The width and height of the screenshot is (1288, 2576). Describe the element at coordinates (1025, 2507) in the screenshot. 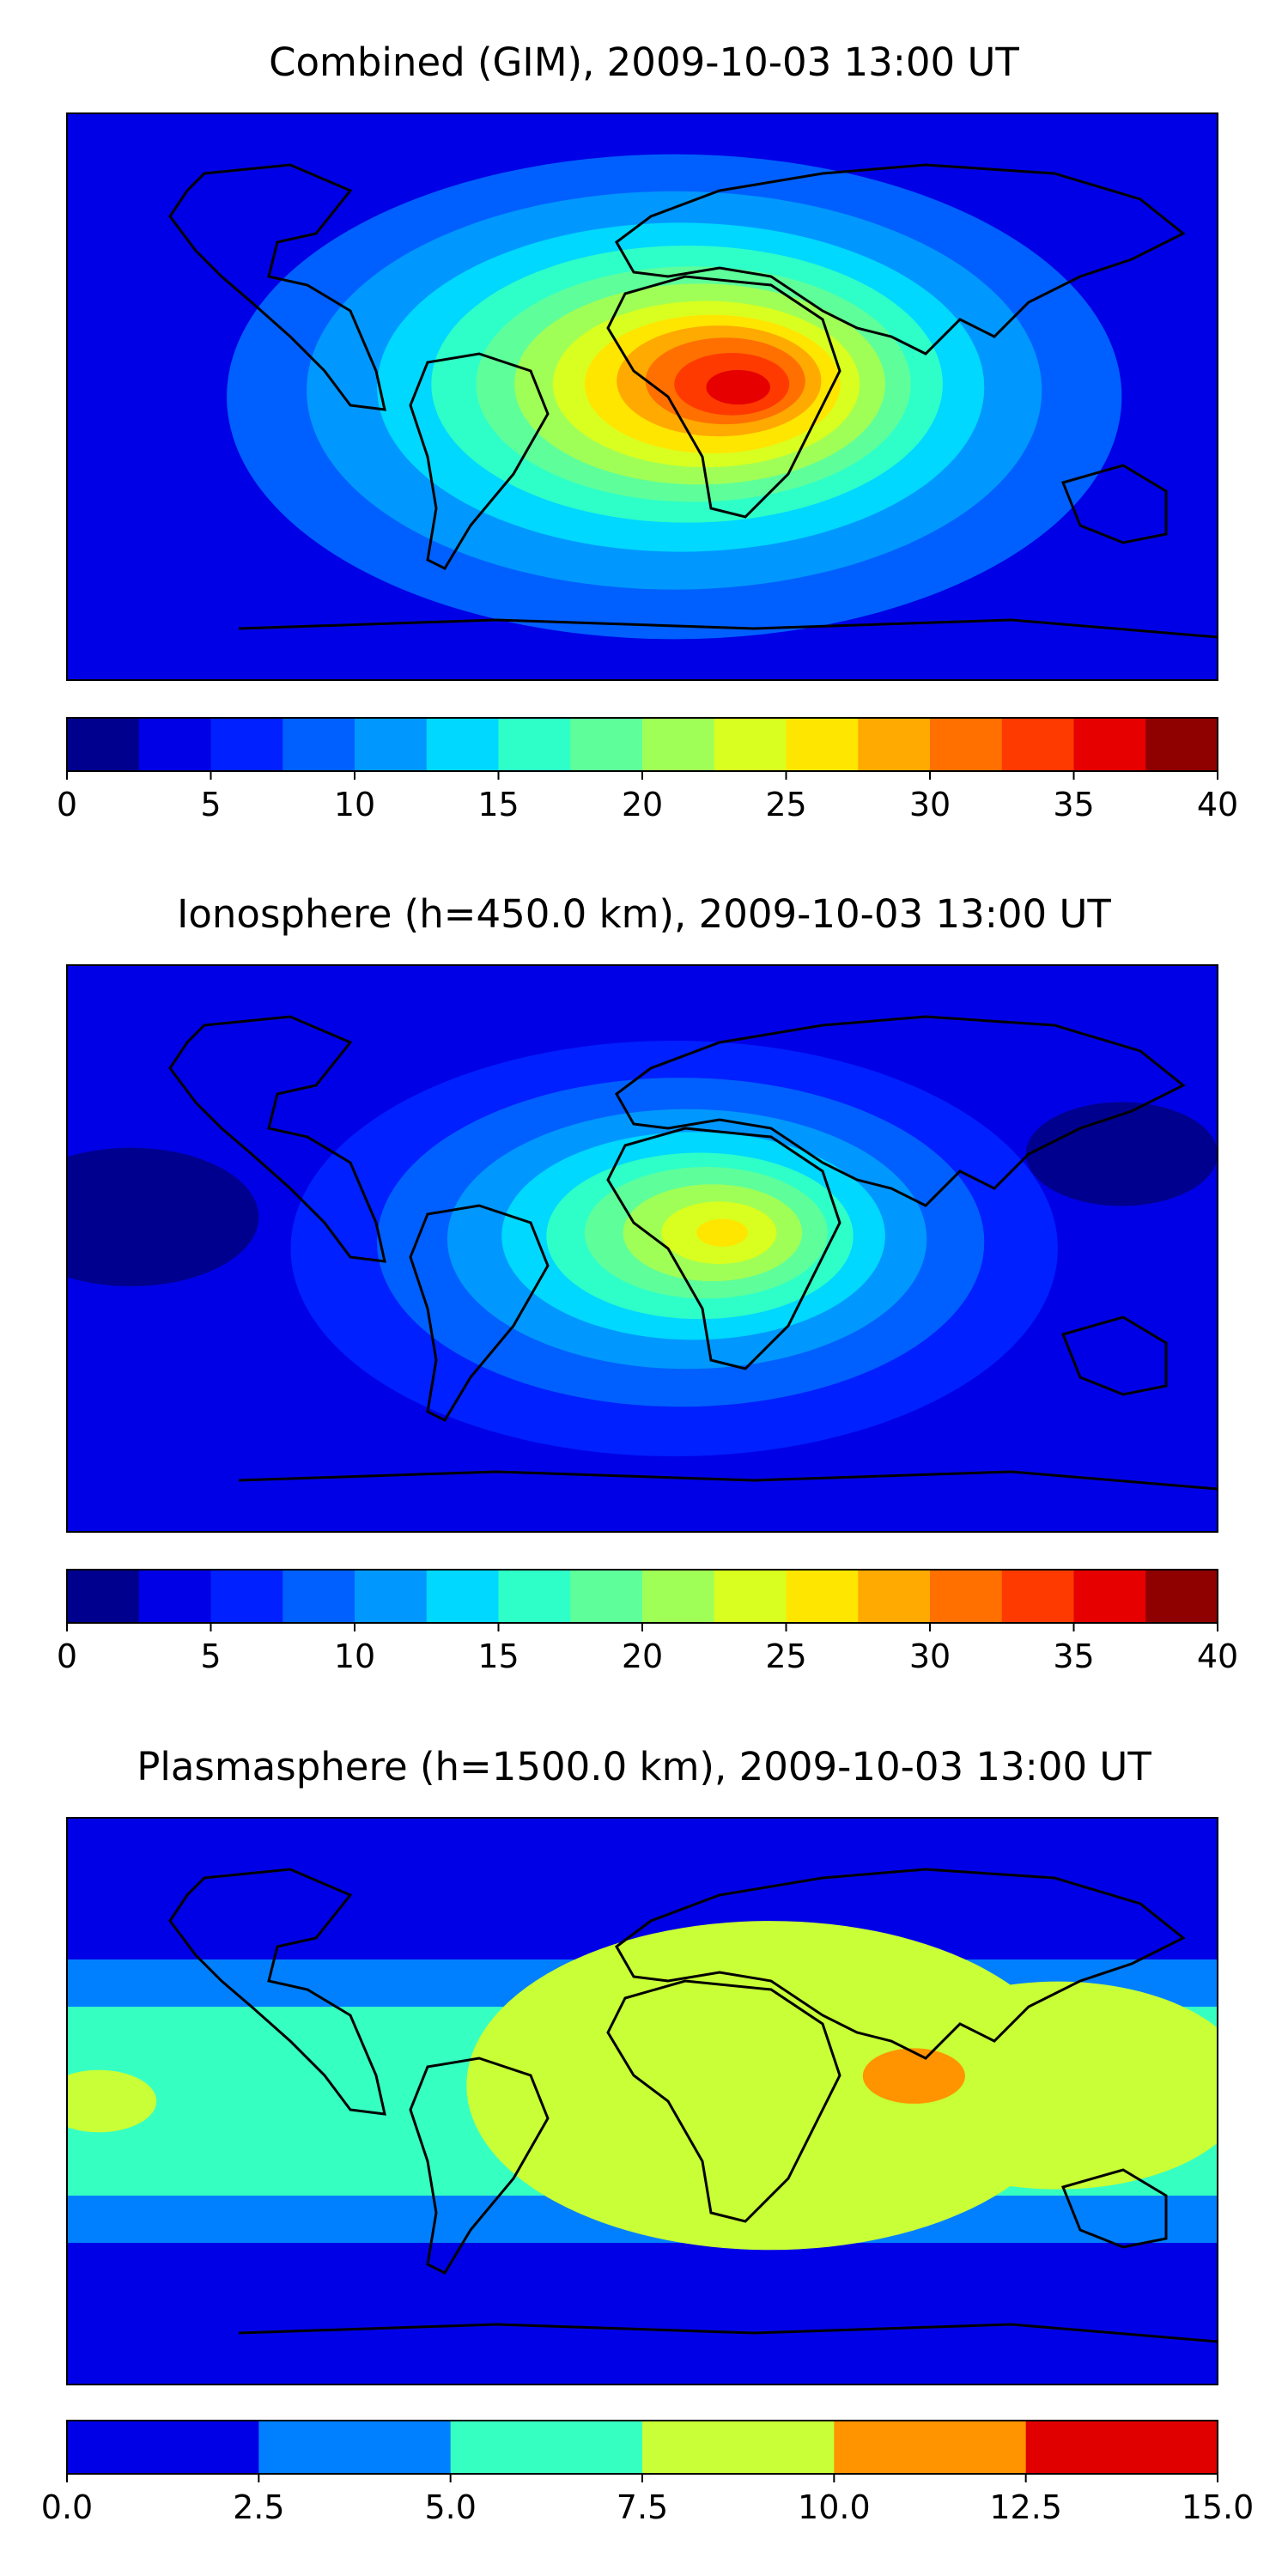

I see `colorbar-tick-label: 12.5` at that location.